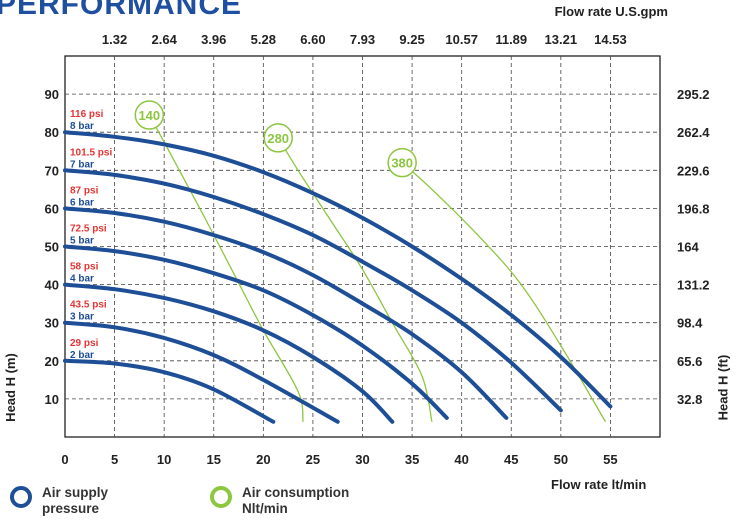 The image size is (745, 522). I want to click on page-title: PERFORMANCE, so click(121, 10).